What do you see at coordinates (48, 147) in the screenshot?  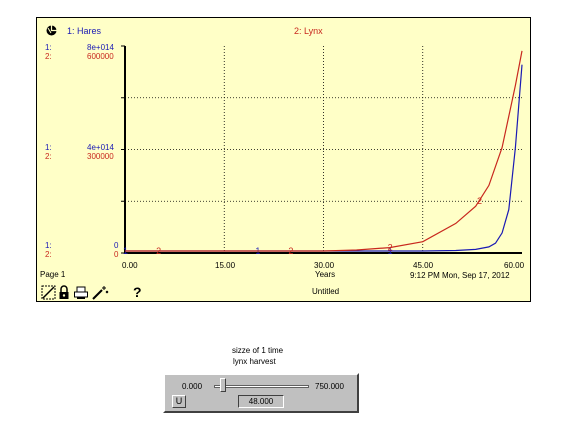 I see `ymid-s1-tag: 1:` at bounding box center [48, 147].